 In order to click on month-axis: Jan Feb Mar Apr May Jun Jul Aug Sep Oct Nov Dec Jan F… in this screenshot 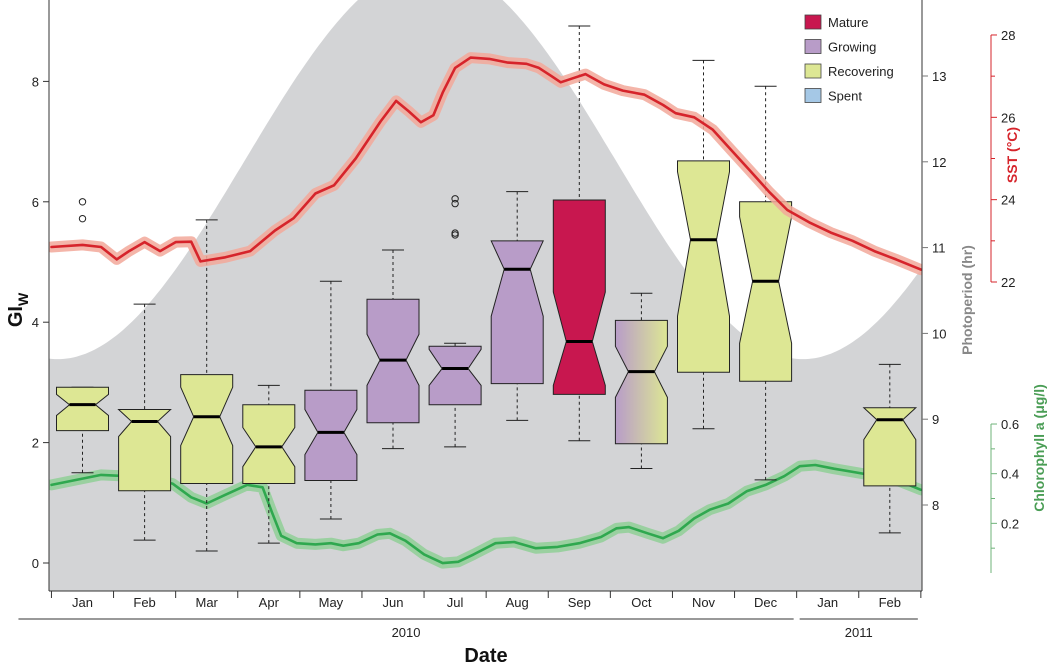, I will do `click(486, 600)`.